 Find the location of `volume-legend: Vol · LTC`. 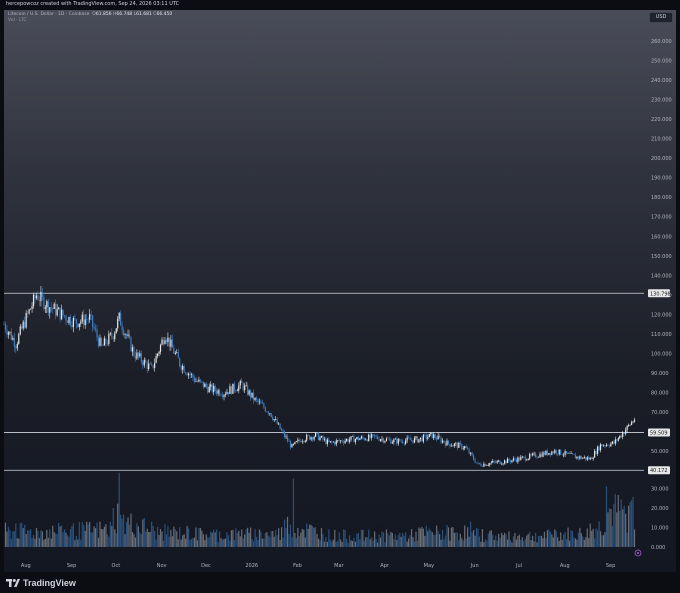

volume-legend: Vol · LTC is located at coordinates (17, 20).